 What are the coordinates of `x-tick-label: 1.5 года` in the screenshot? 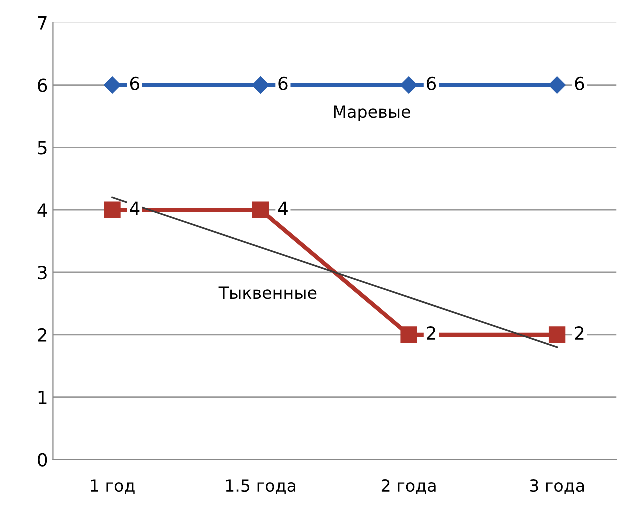 It's located at (261, 487).